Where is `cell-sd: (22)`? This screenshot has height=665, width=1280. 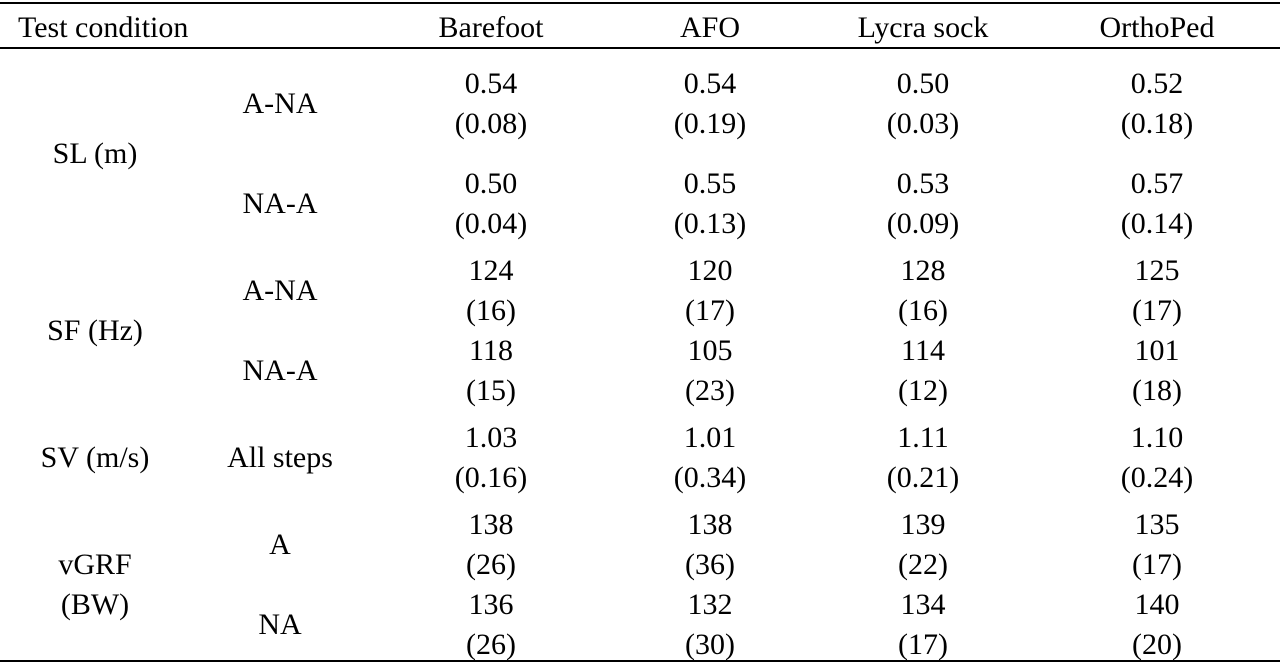 cell-sd: (22) is located at coordinates (923, 564).